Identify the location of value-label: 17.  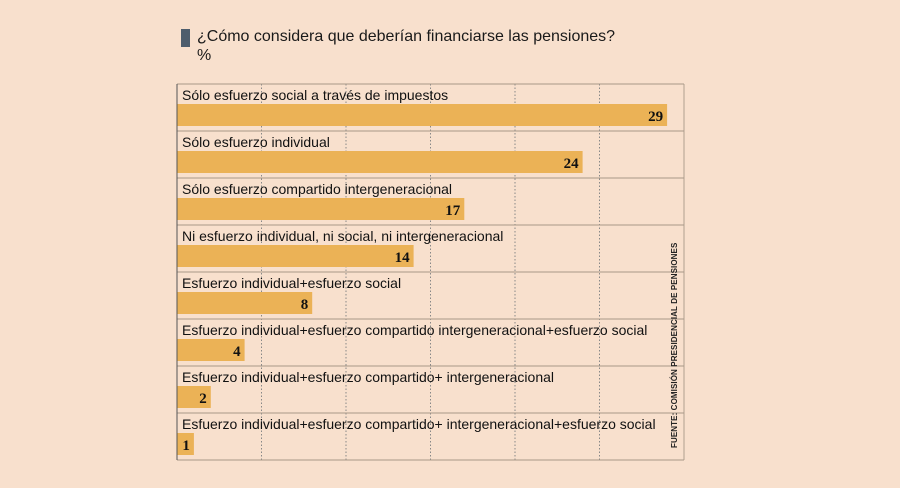
(453, 211).